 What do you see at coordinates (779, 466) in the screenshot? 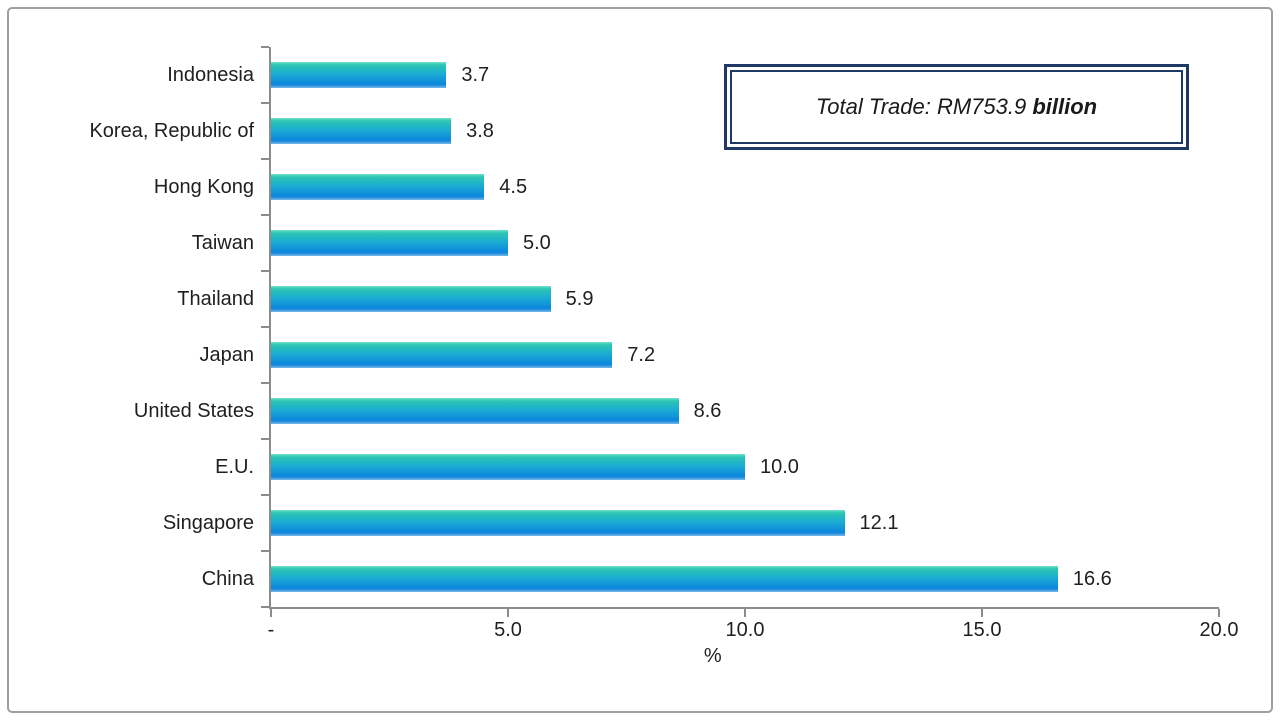
I see `value-label-e-u: 10.0` at bounding box center [779, 466].